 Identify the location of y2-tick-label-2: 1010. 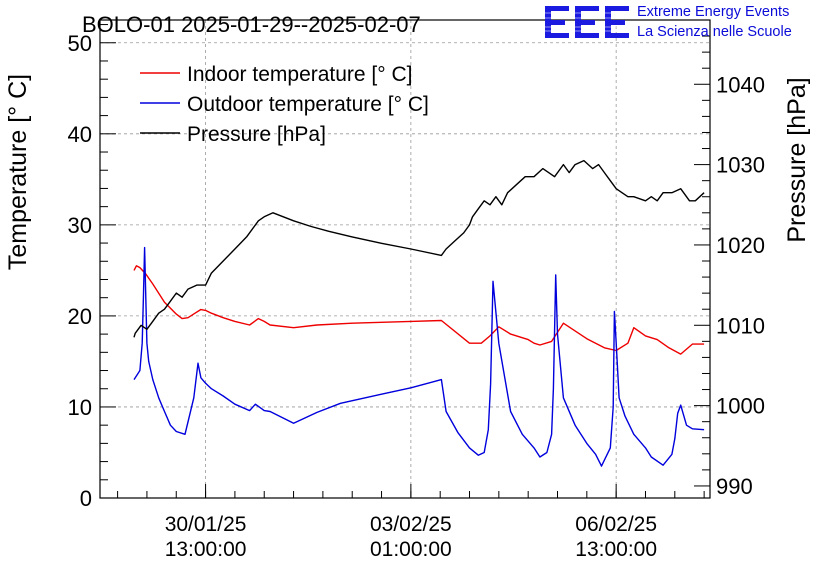
(740, 325).